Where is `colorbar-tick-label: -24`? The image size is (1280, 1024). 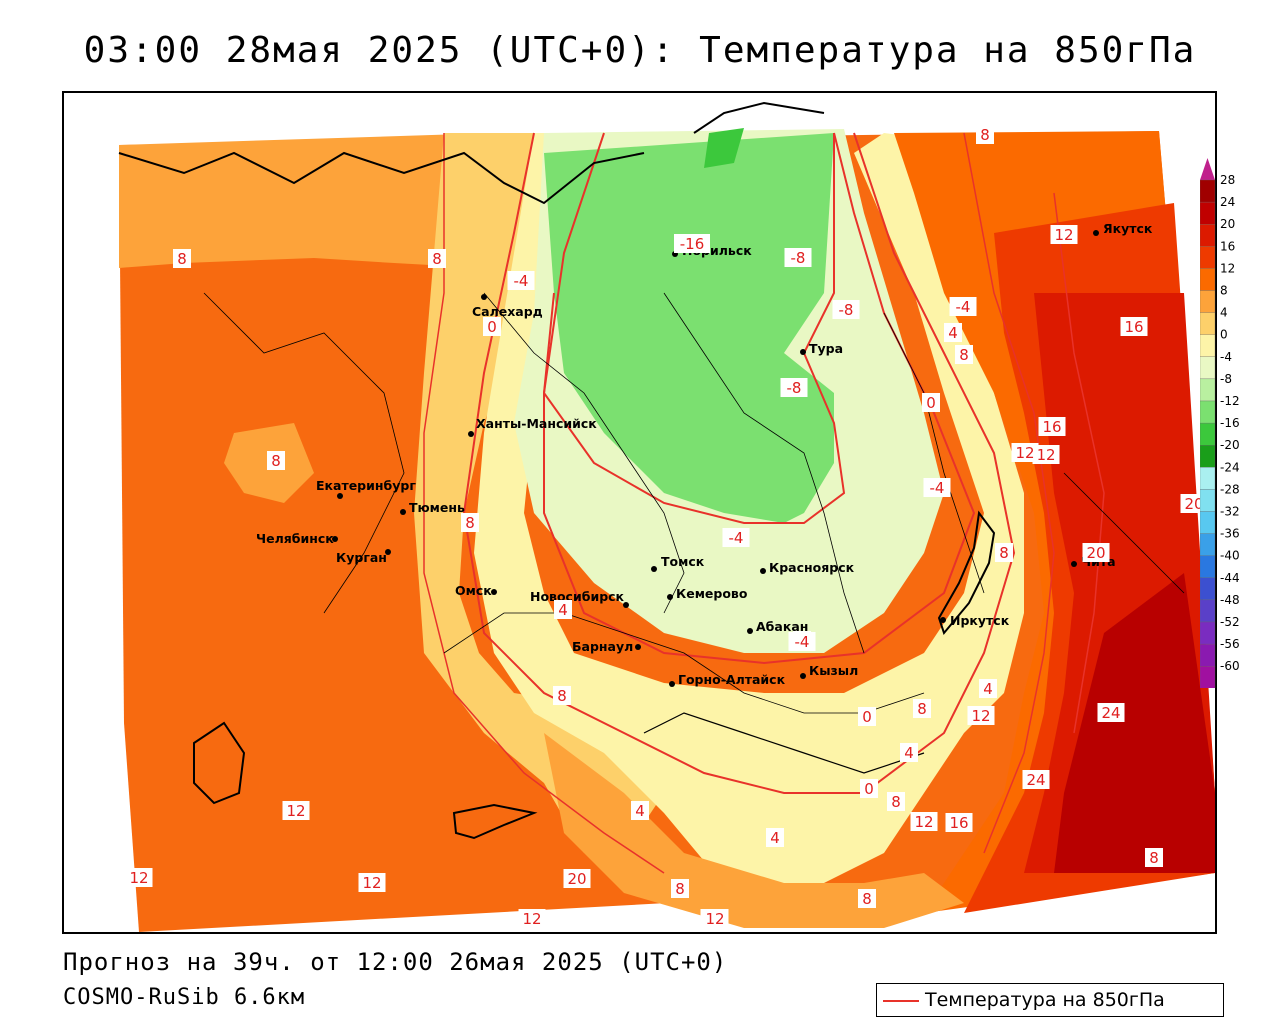
colorbar-tick-label: -24 is located at coordinates (1230, 467).